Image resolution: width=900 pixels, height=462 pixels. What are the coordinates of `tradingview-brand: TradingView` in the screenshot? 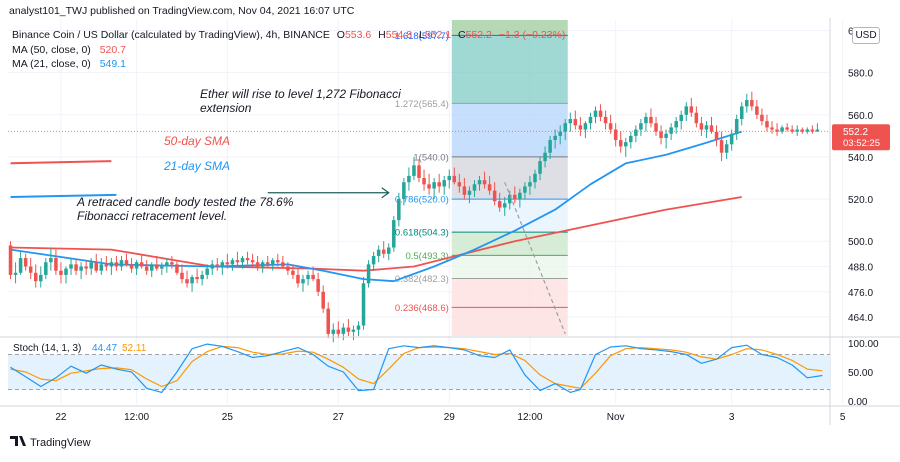 It's located at (60, 443).